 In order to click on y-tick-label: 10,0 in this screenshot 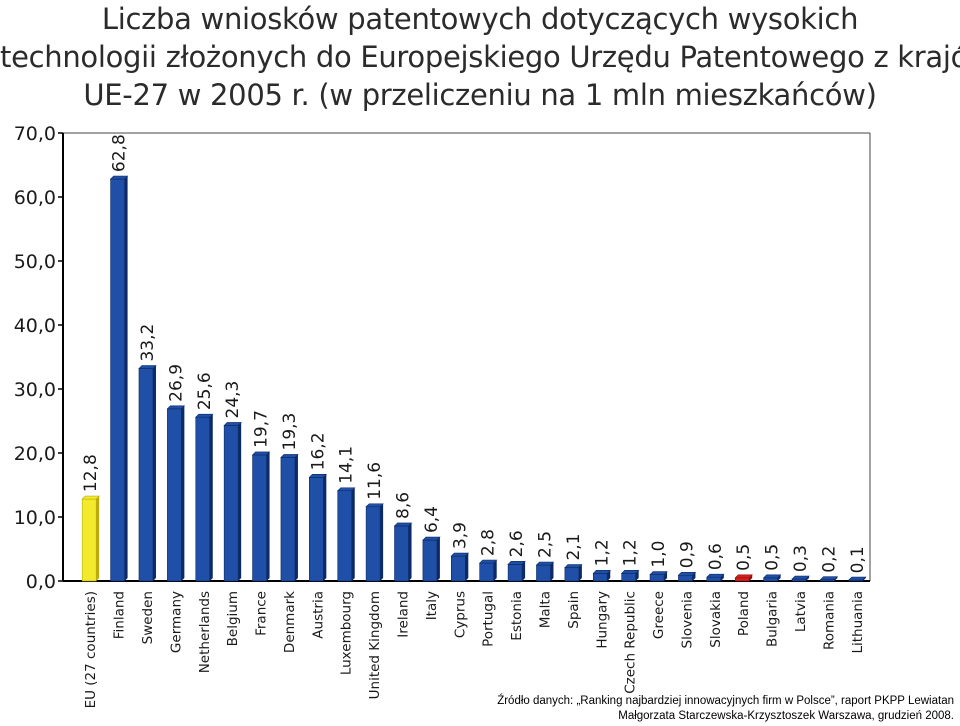, I will do `click(35, 518)`.